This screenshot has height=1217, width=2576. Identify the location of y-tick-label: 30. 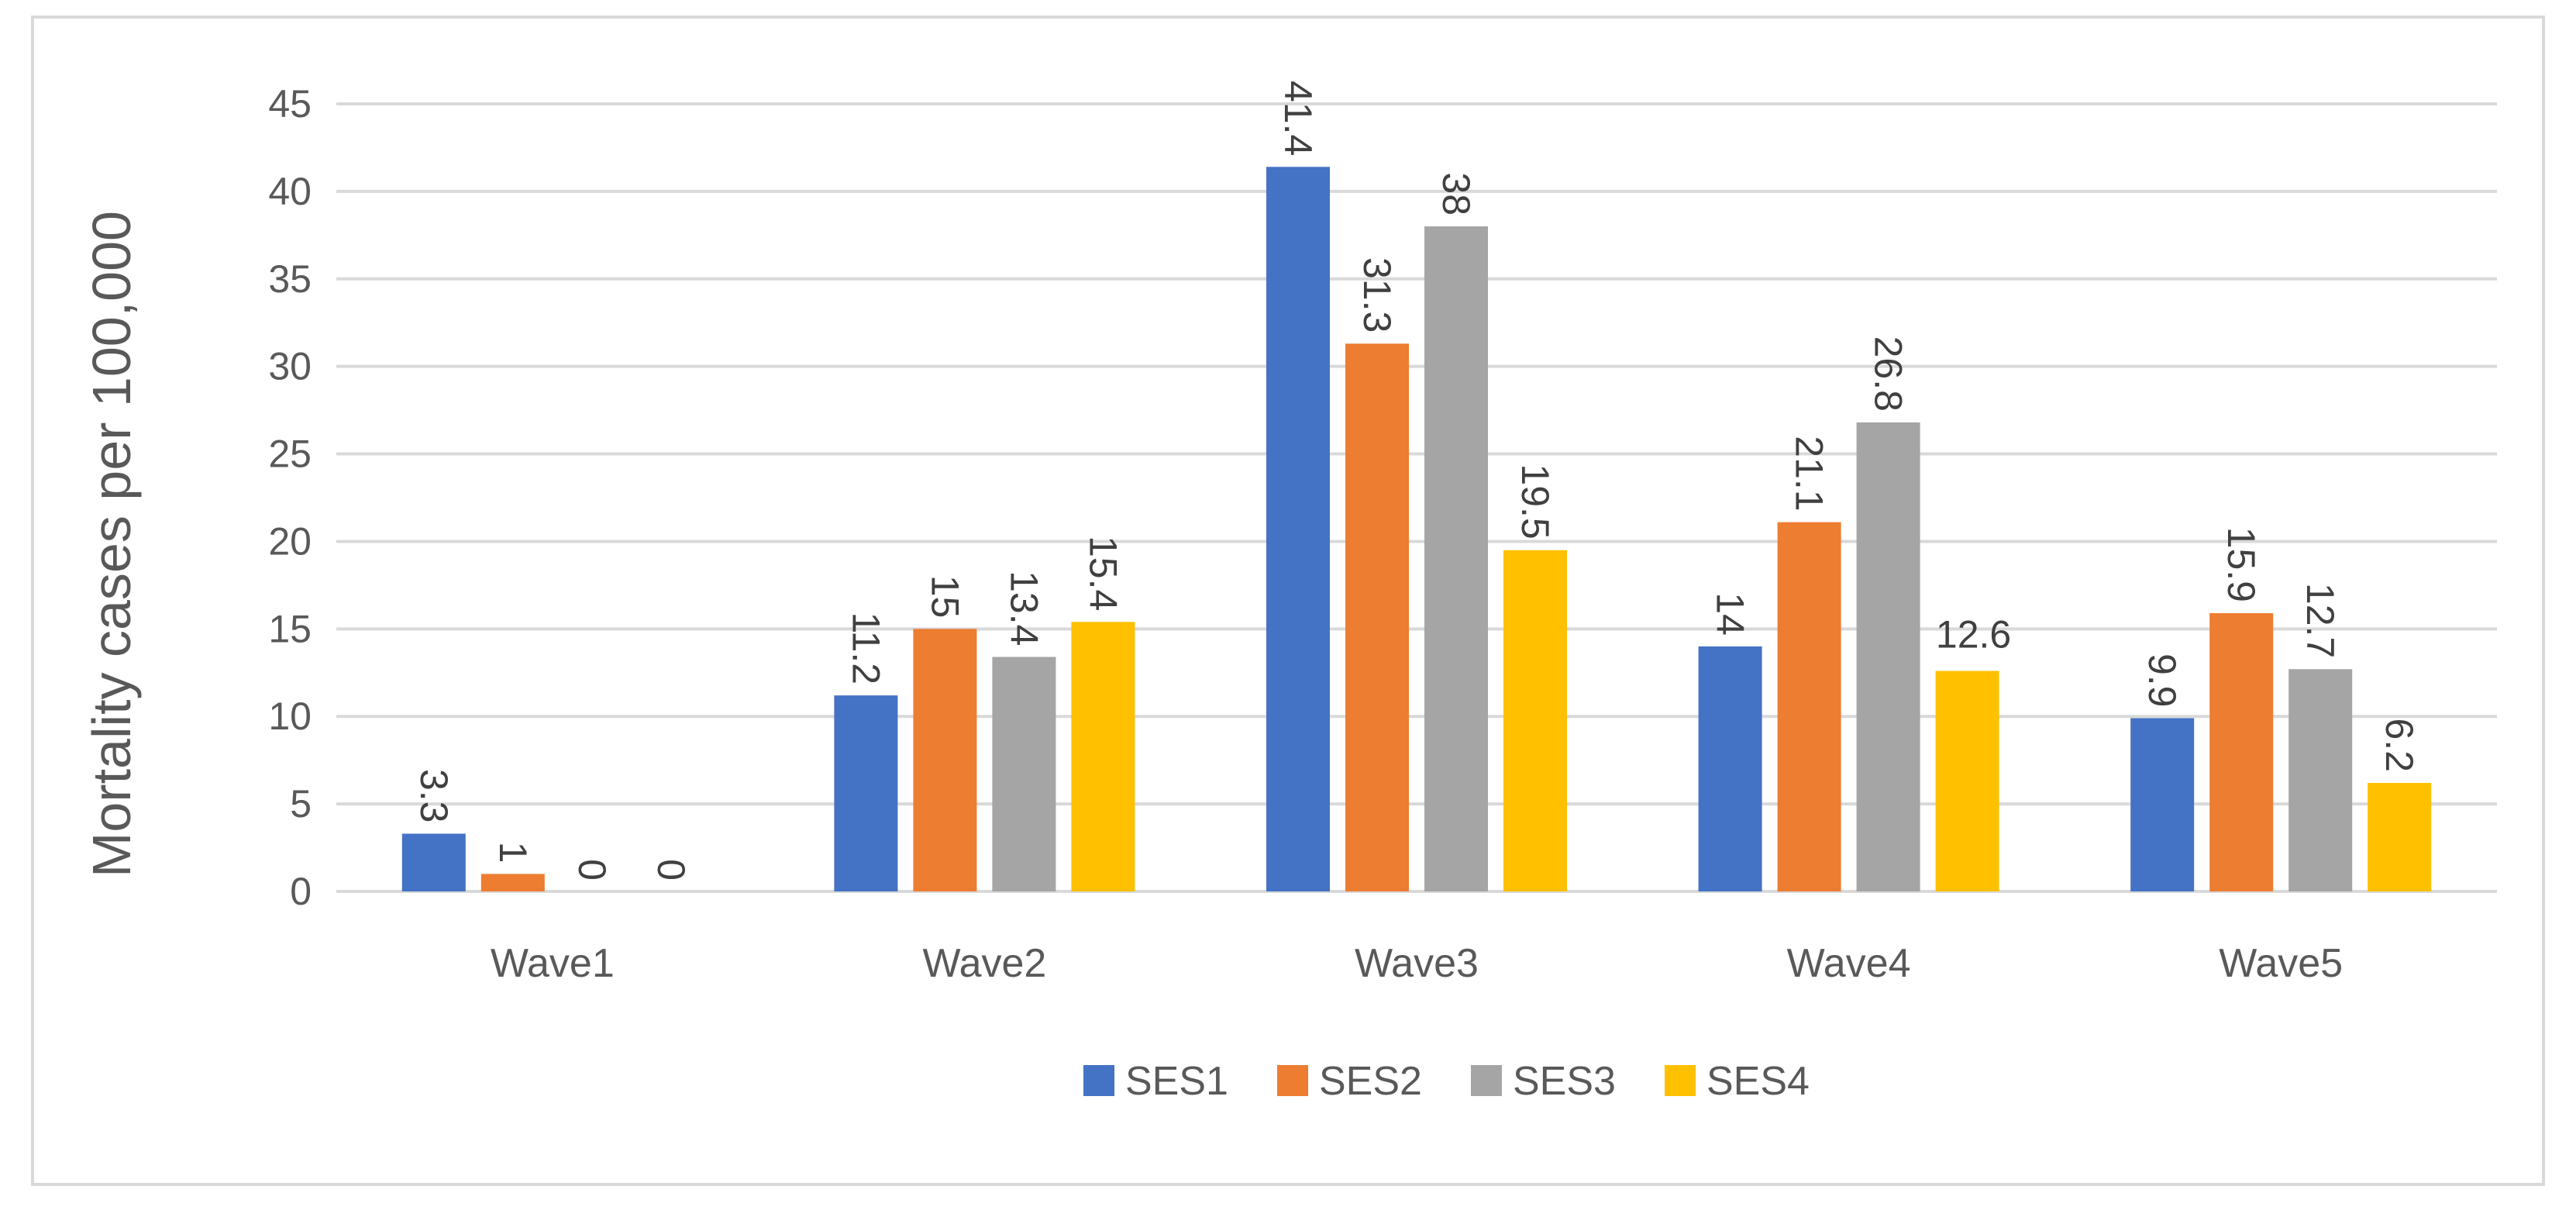
(290, 366).